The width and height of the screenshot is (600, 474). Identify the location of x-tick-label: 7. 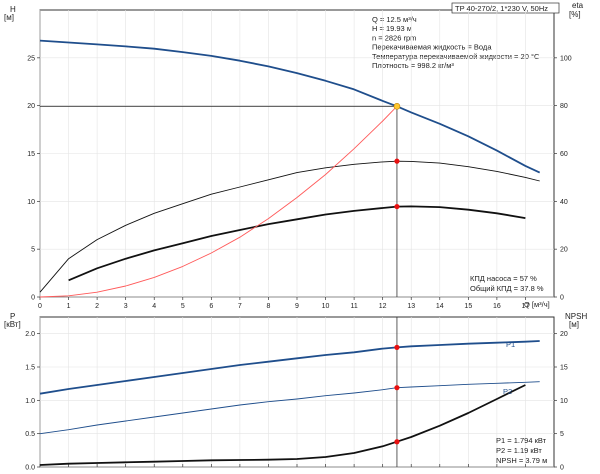
(240, 306).